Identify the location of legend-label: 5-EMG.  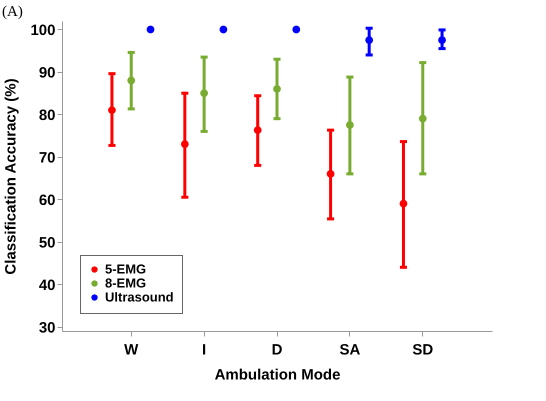
(125, 269).